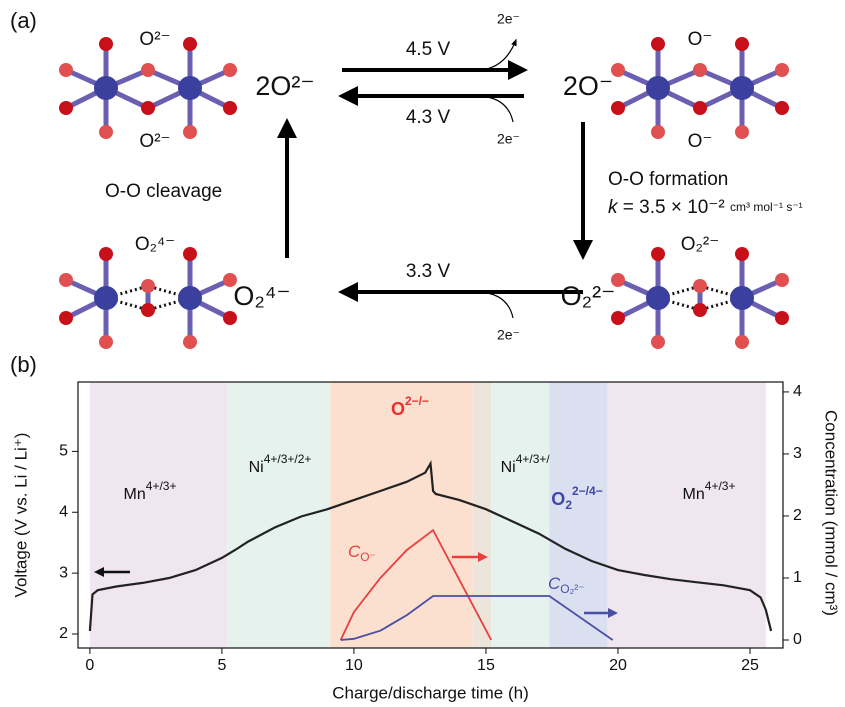  I want to click on structure-label: O₂⁴⁻, so click(155, 244).